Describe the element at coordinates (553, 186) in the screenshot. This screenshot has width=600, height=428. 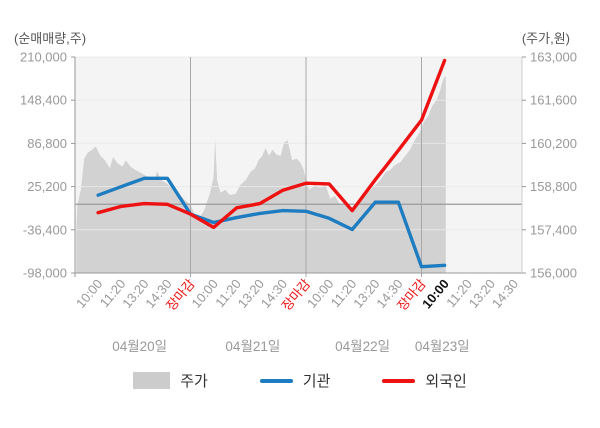
I see `right-axis-tick-label: 158,800` at that location.